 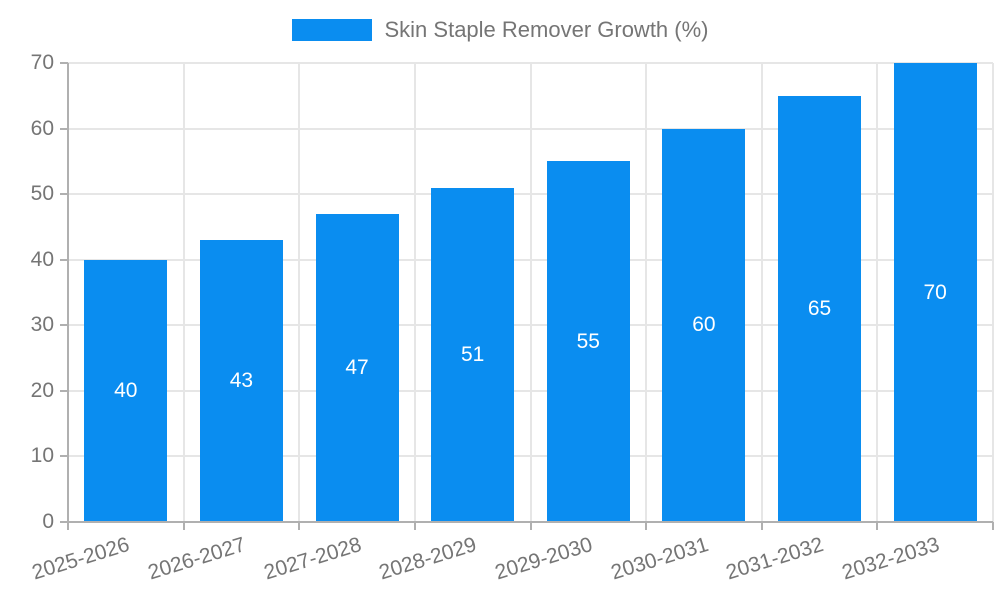 What do you see at coordinates (42, 62) in the screenshot?
I see `y-axis-tick-label: 70` at bounding box center [42, 62].